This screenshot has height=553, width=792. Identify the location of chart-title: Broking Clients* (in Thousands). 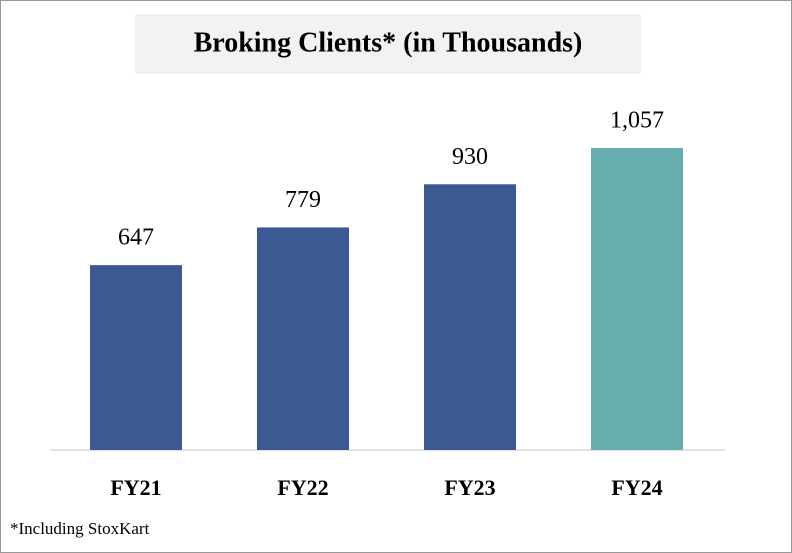
(388, 42).